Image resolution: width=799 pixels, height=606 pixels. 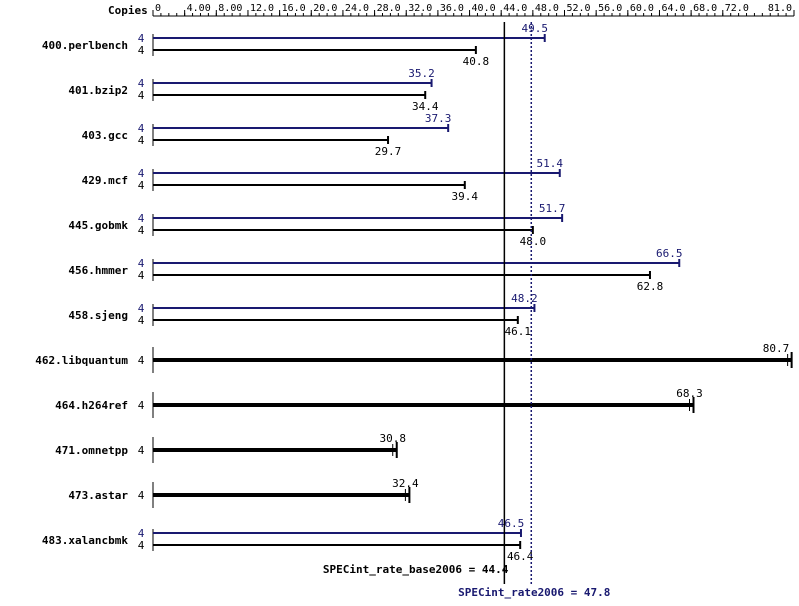 I want to click on benchmark-label: 400.perlbench, so click(x=85, y=45).